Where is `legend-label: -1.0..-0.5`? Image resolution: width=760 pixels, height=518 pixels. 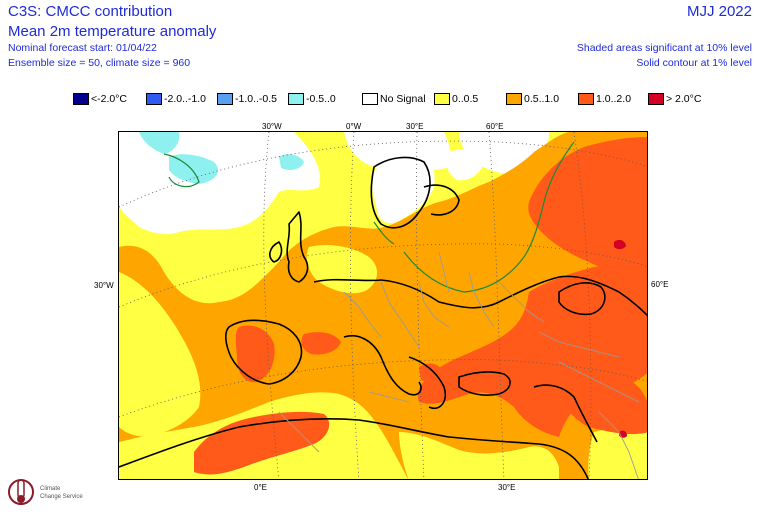 legend-label: -1.0..-0.5 is located at coordinates (256, 99).